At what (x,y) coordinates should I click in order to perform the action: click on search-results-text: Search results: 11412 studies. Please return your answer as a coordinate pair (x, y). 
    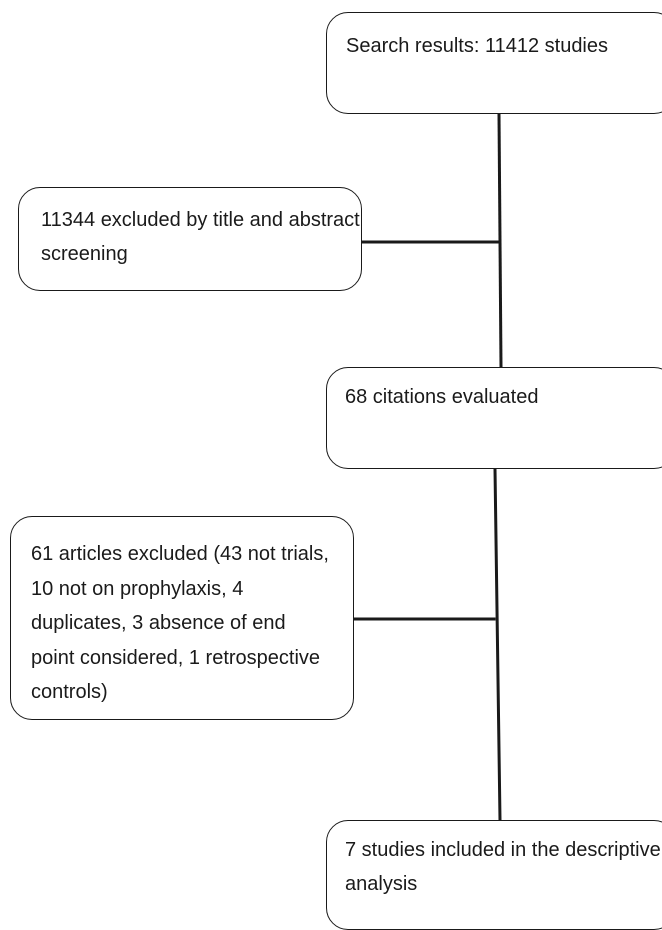
    Looking at the image, I should click on (477, 46).